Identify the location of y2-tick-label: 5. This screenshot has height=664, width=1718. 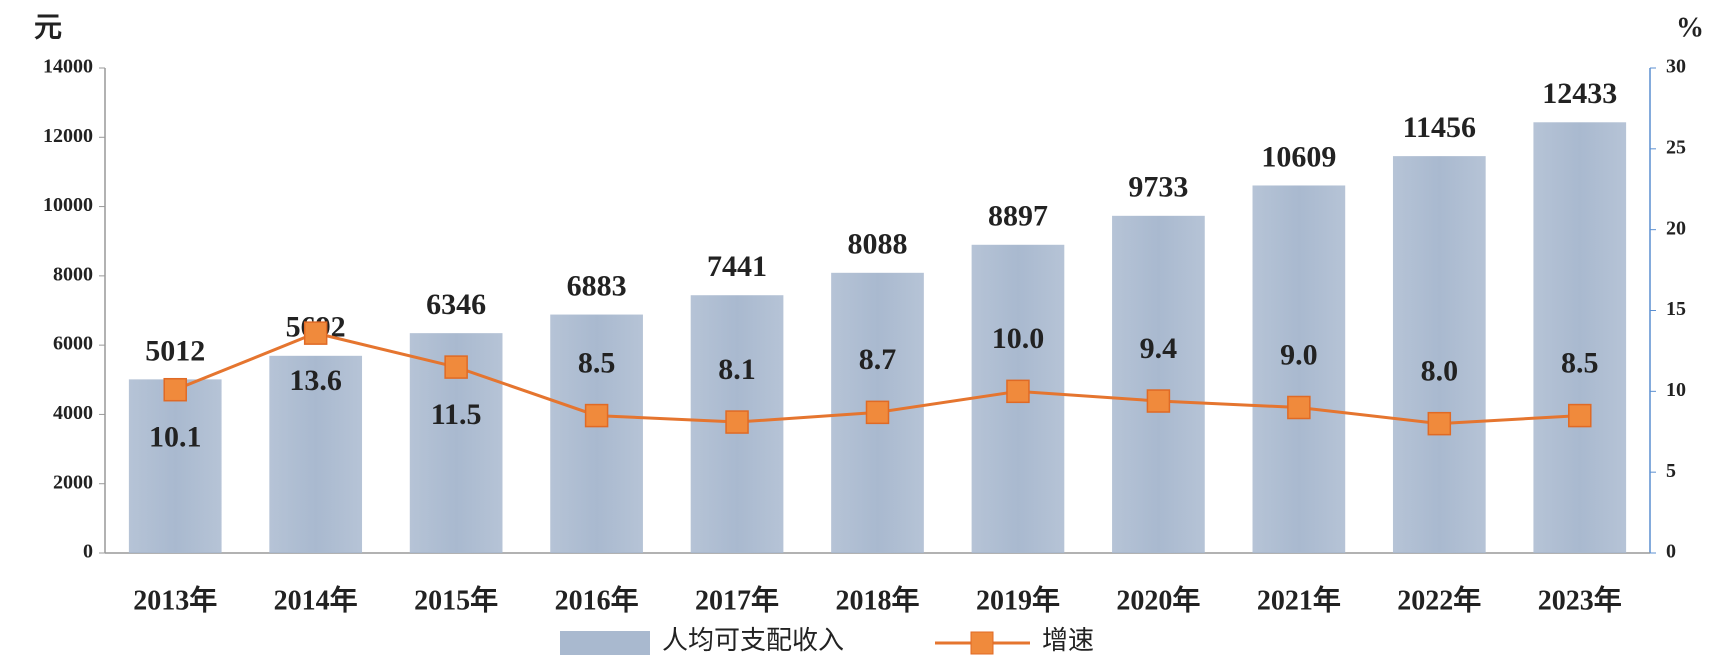
(1671, 471).